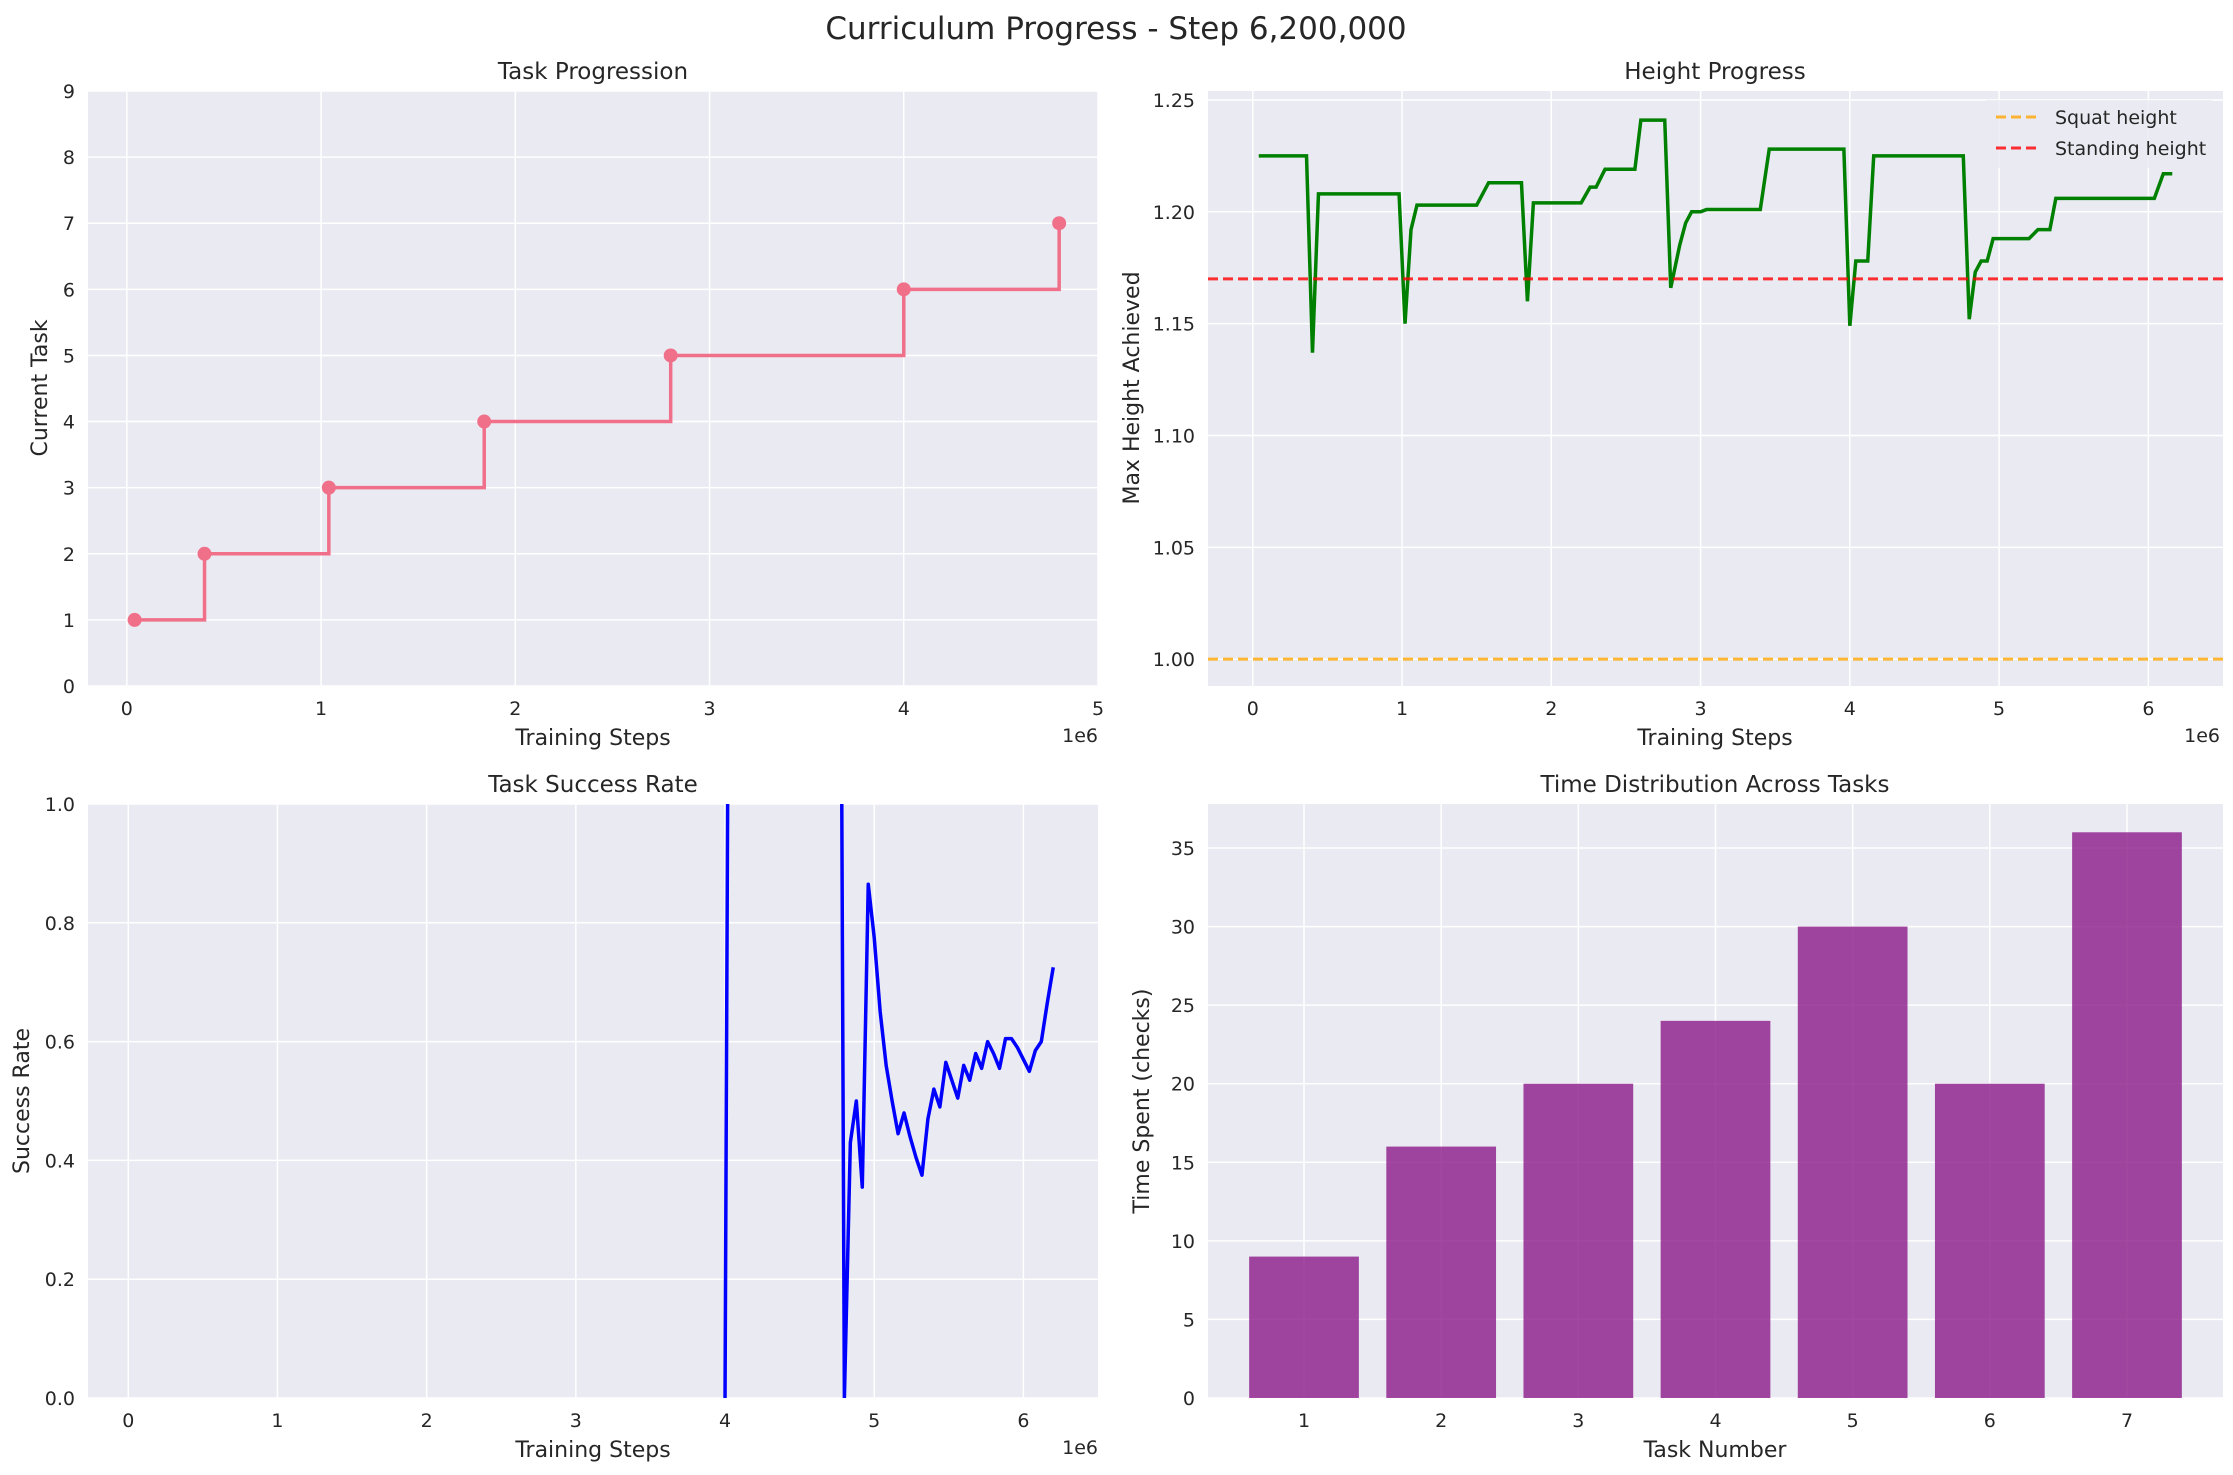  Describe the element at coordinates (592, 72) in the screenshot. I see `task-plot-title: Task Progression` at that location.